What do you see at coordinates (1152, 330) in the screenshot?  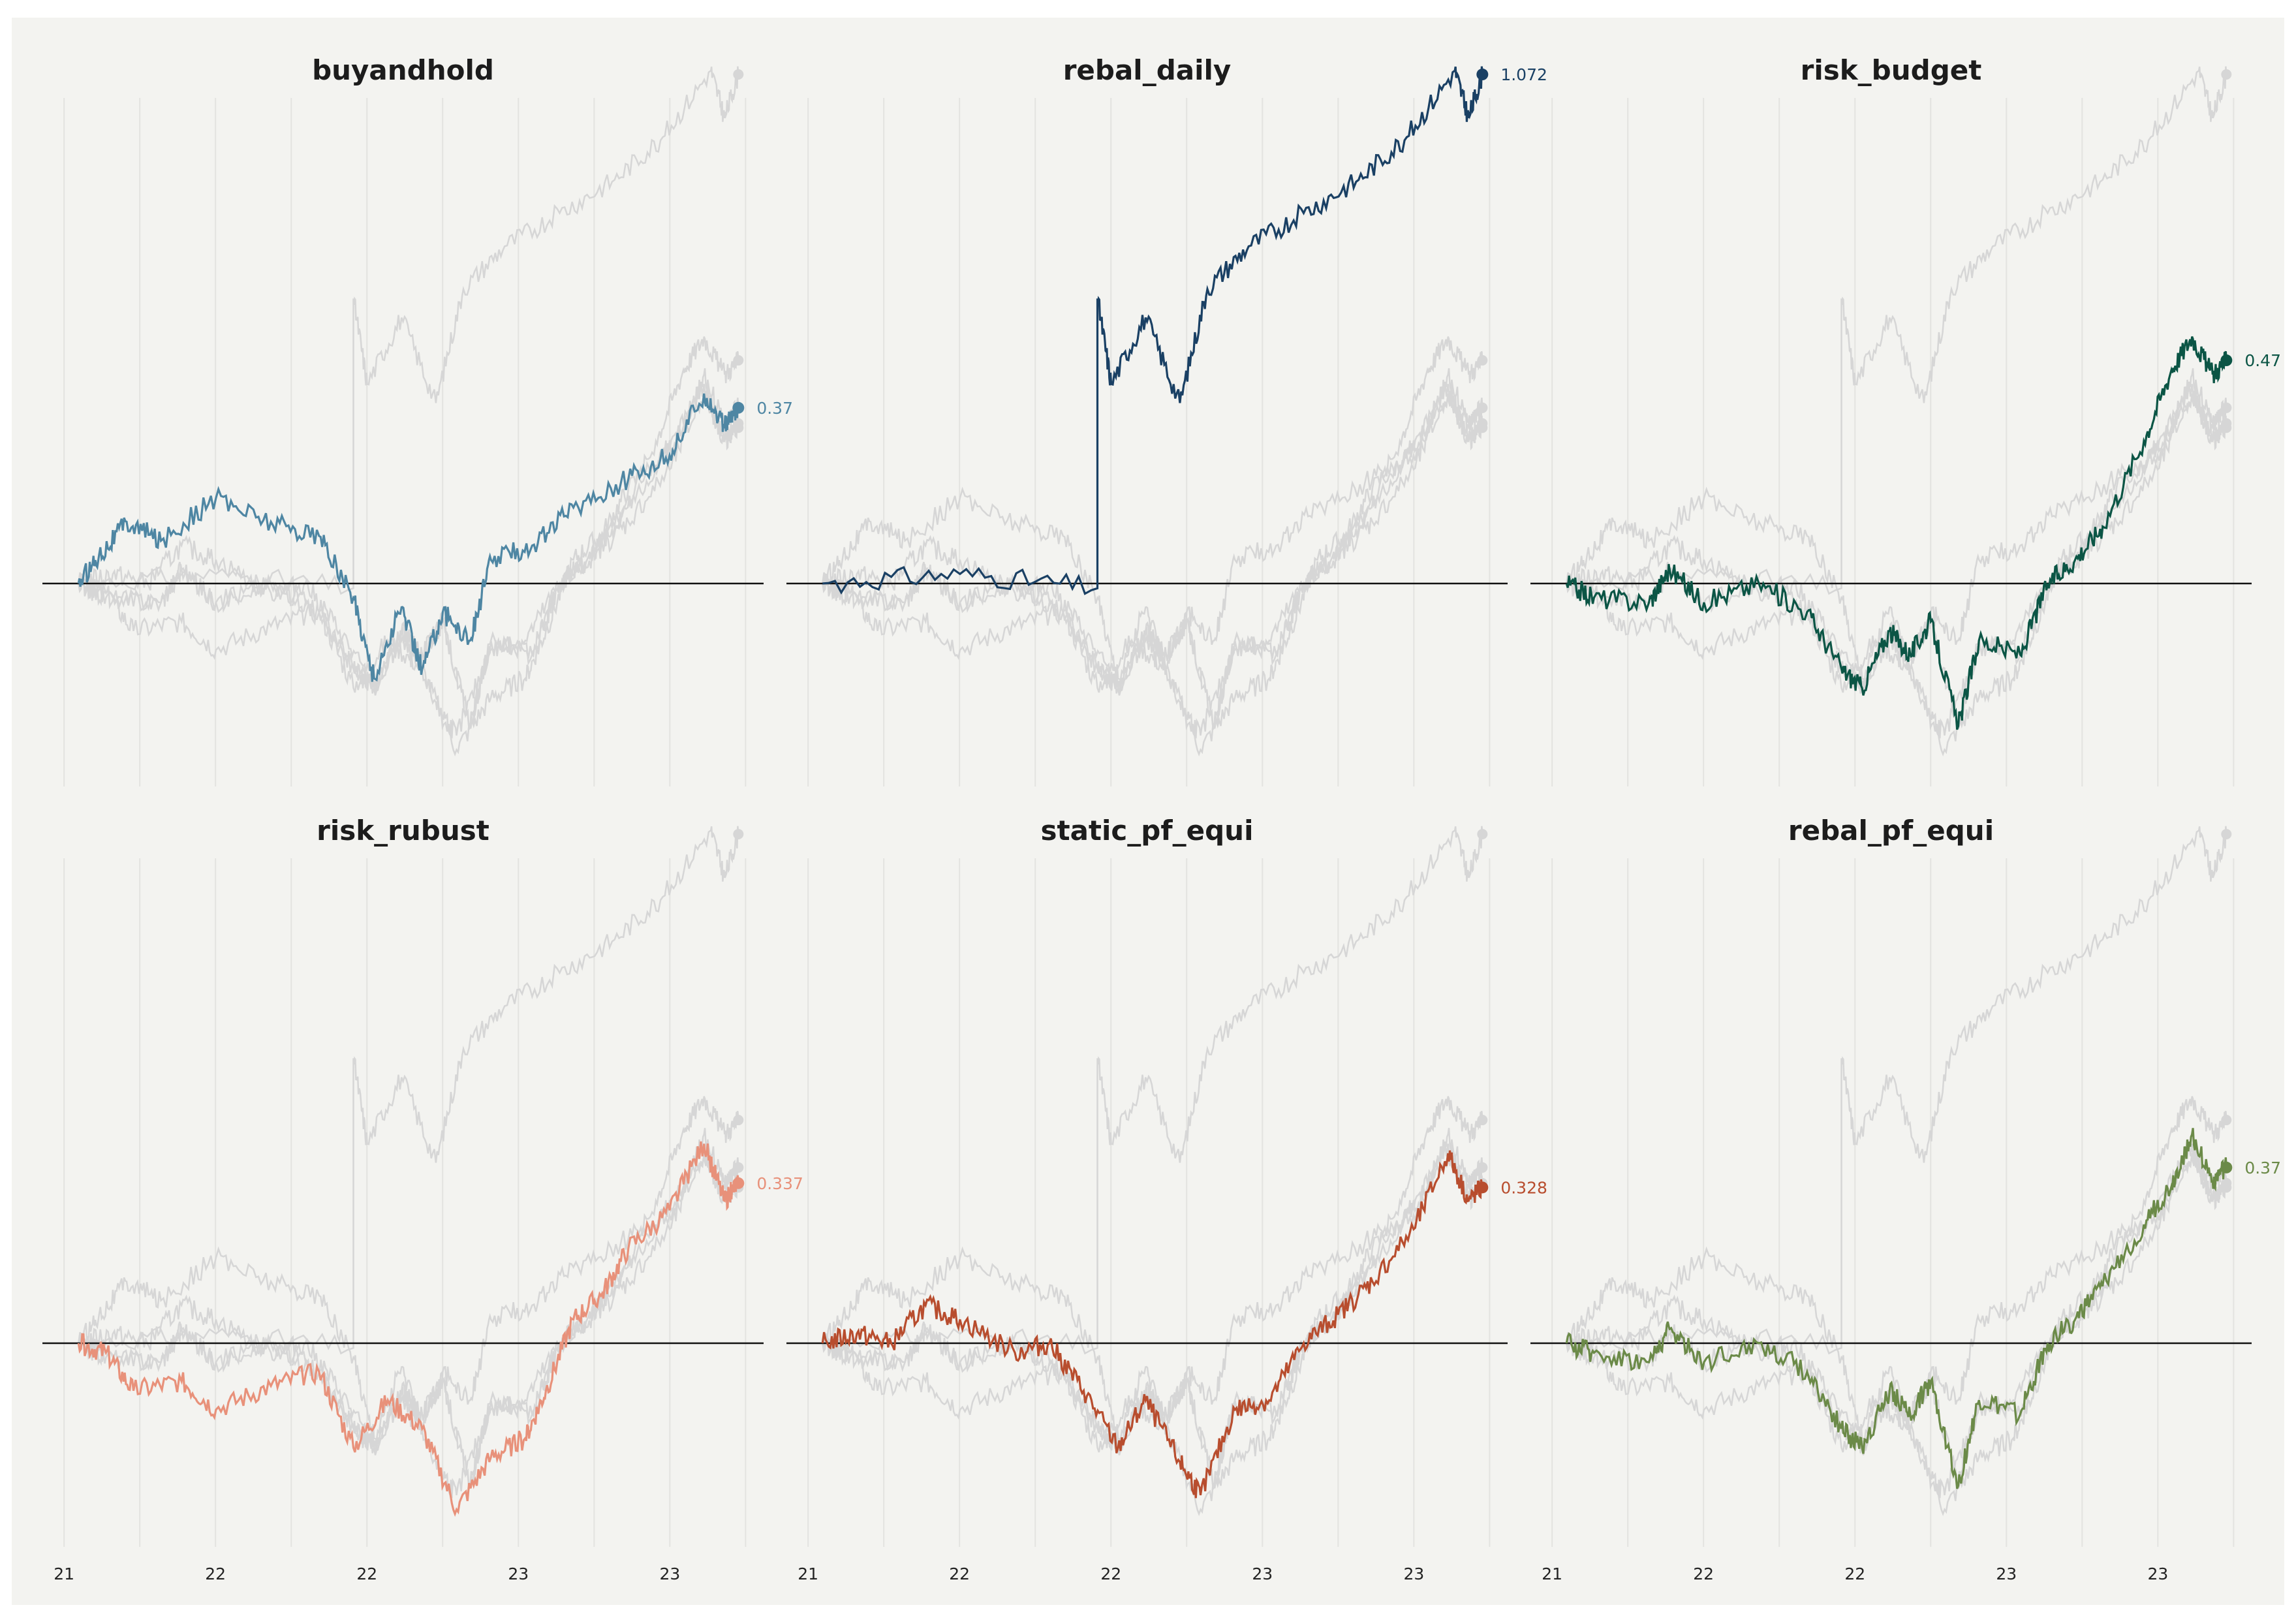 I see `highlight-line-rebal_daily` at bounding box center [1152, 330].